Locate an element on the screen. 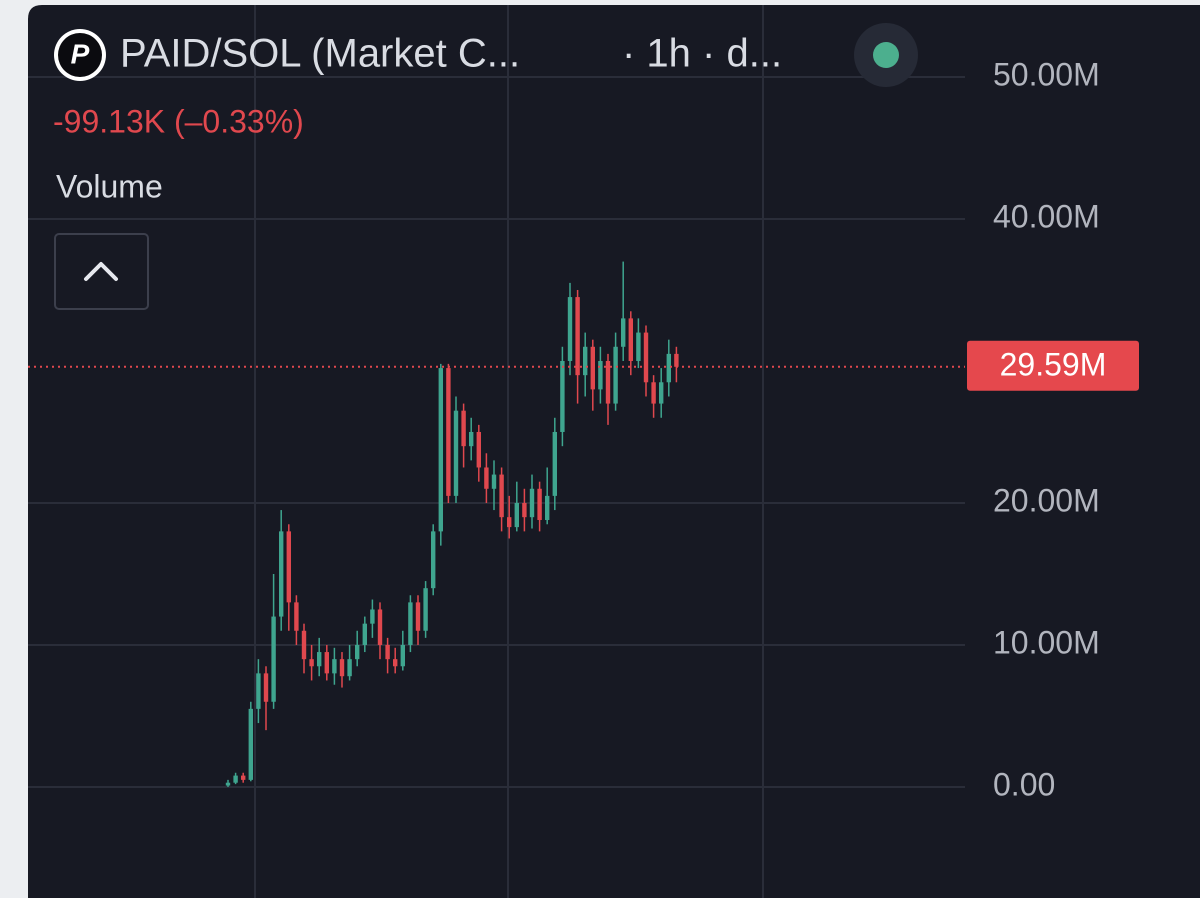 Image resolution: width=1200 pixels, height=898 pixels. last-price-box is located at coordinates (1053, 365).